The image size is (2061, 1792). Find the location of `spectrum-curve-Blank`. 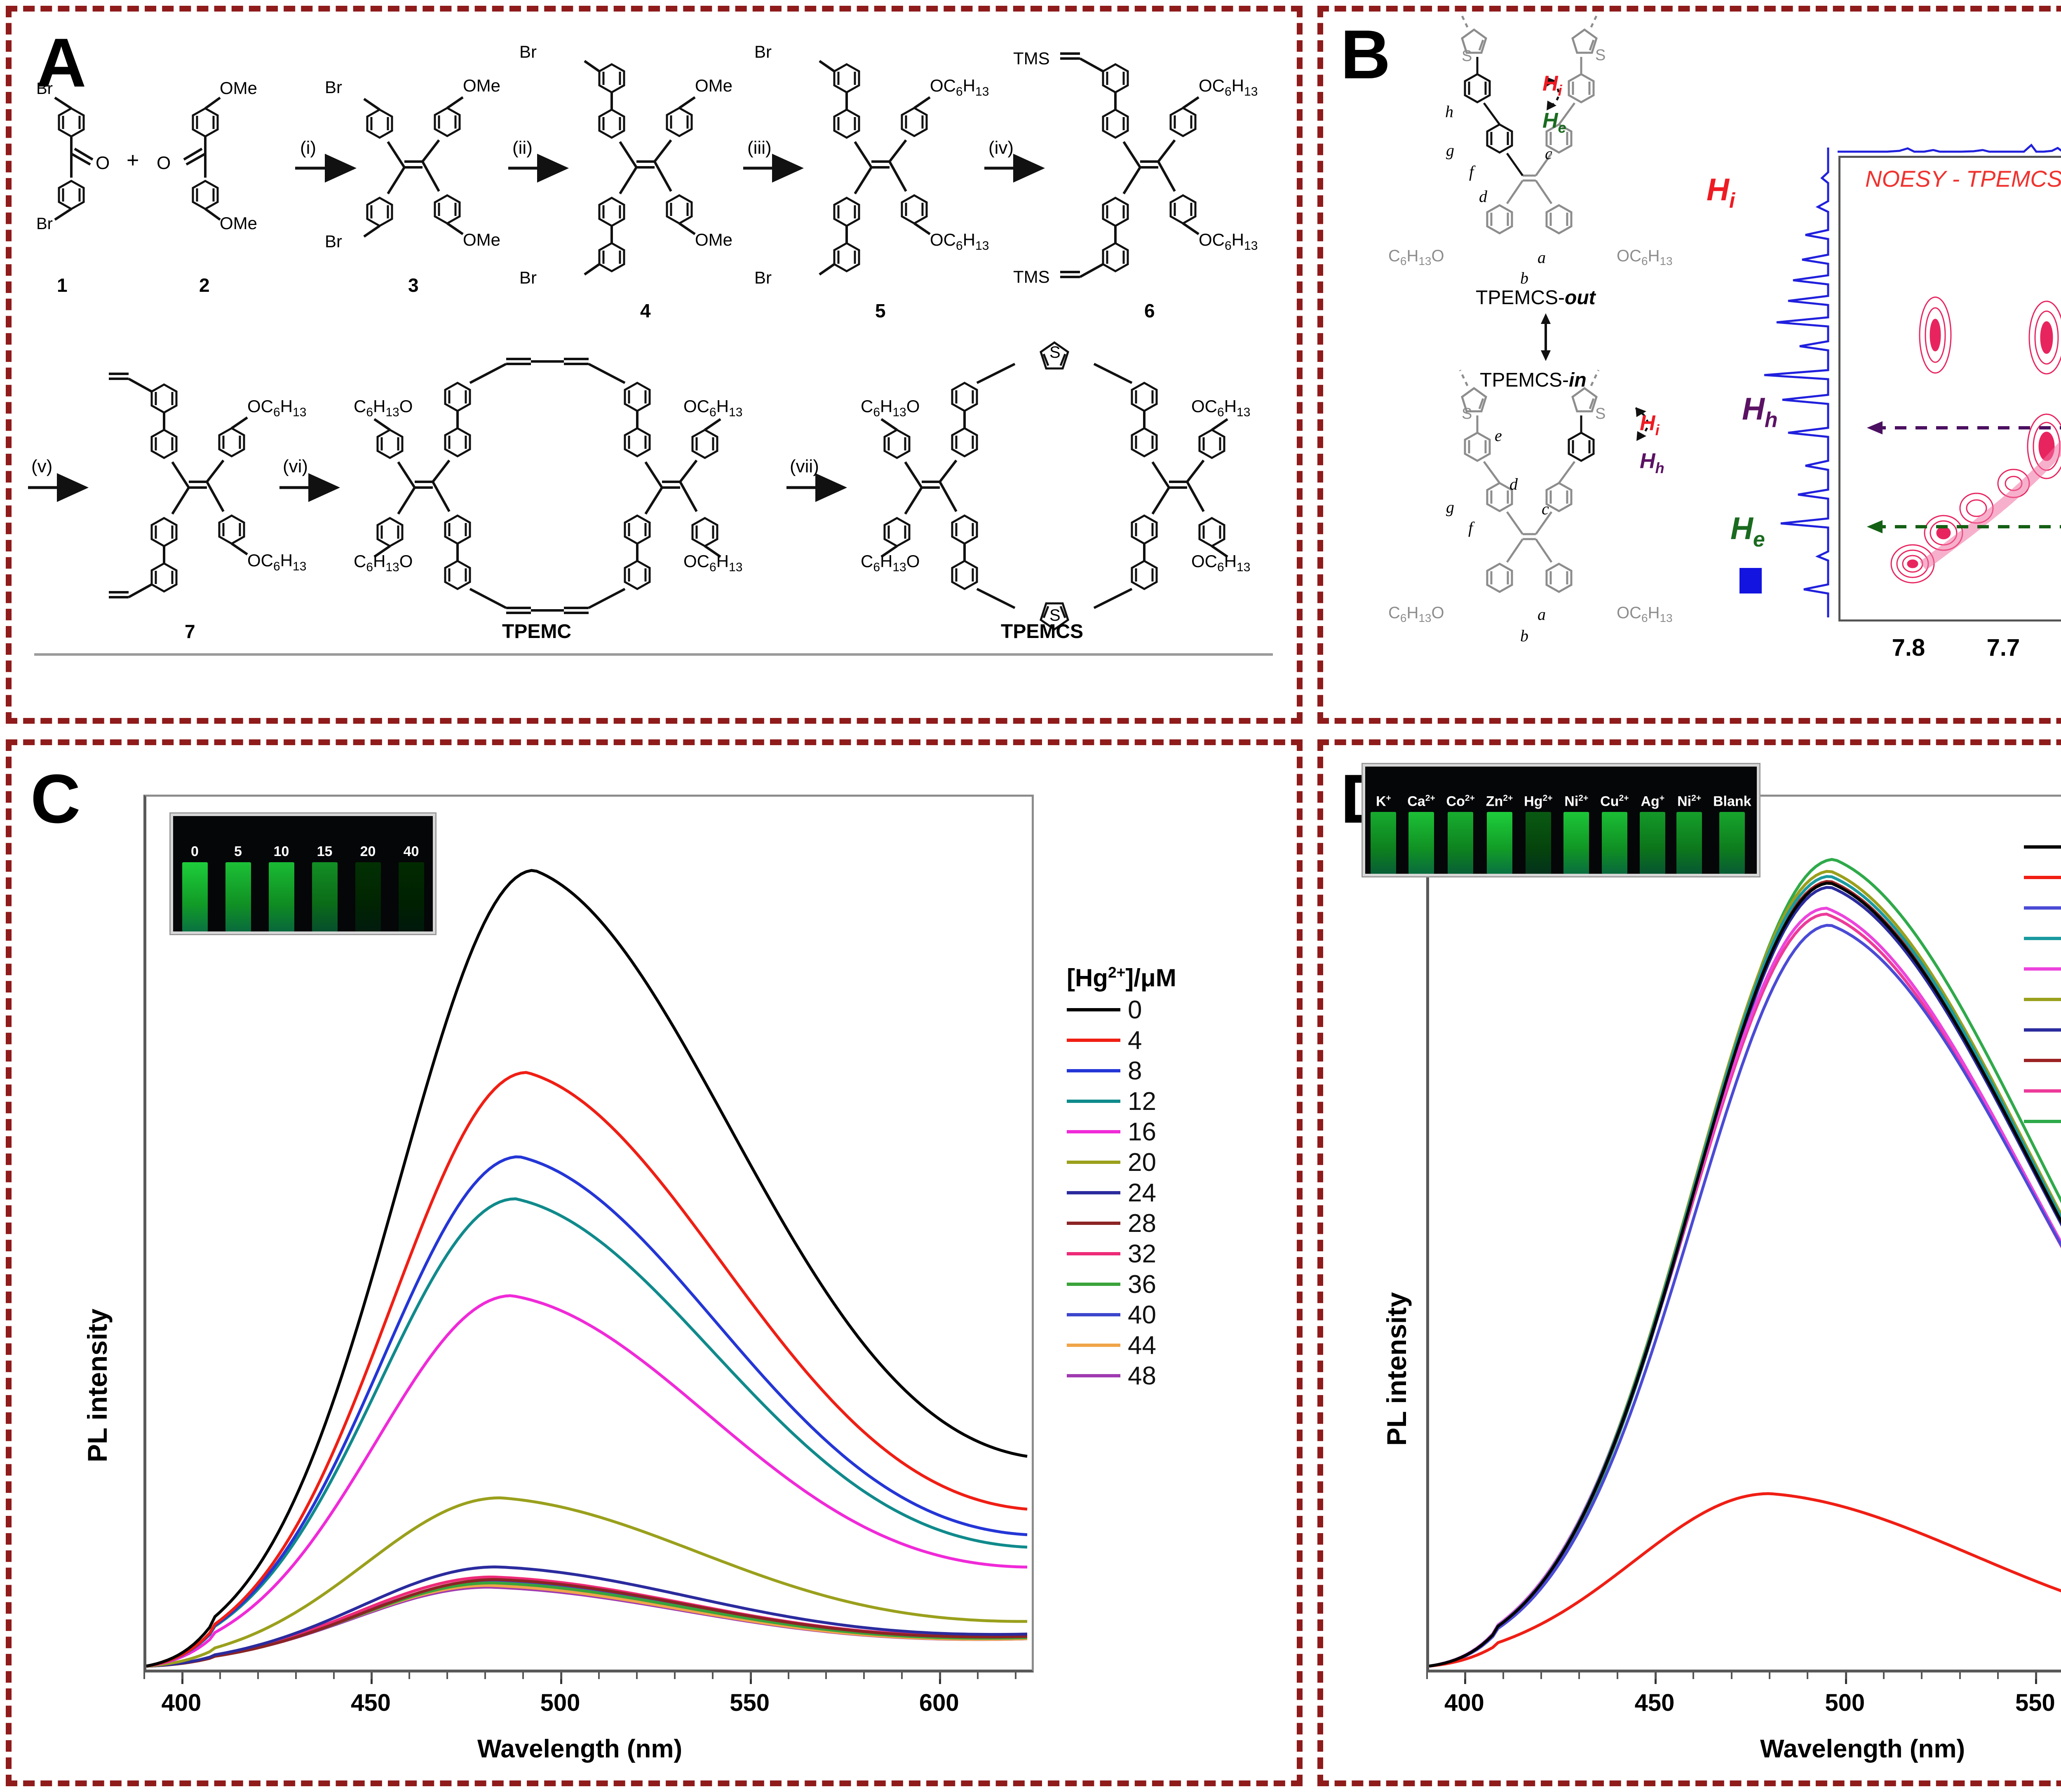

spectrum-curve-Blank is located at coordinates (1745, 1275).